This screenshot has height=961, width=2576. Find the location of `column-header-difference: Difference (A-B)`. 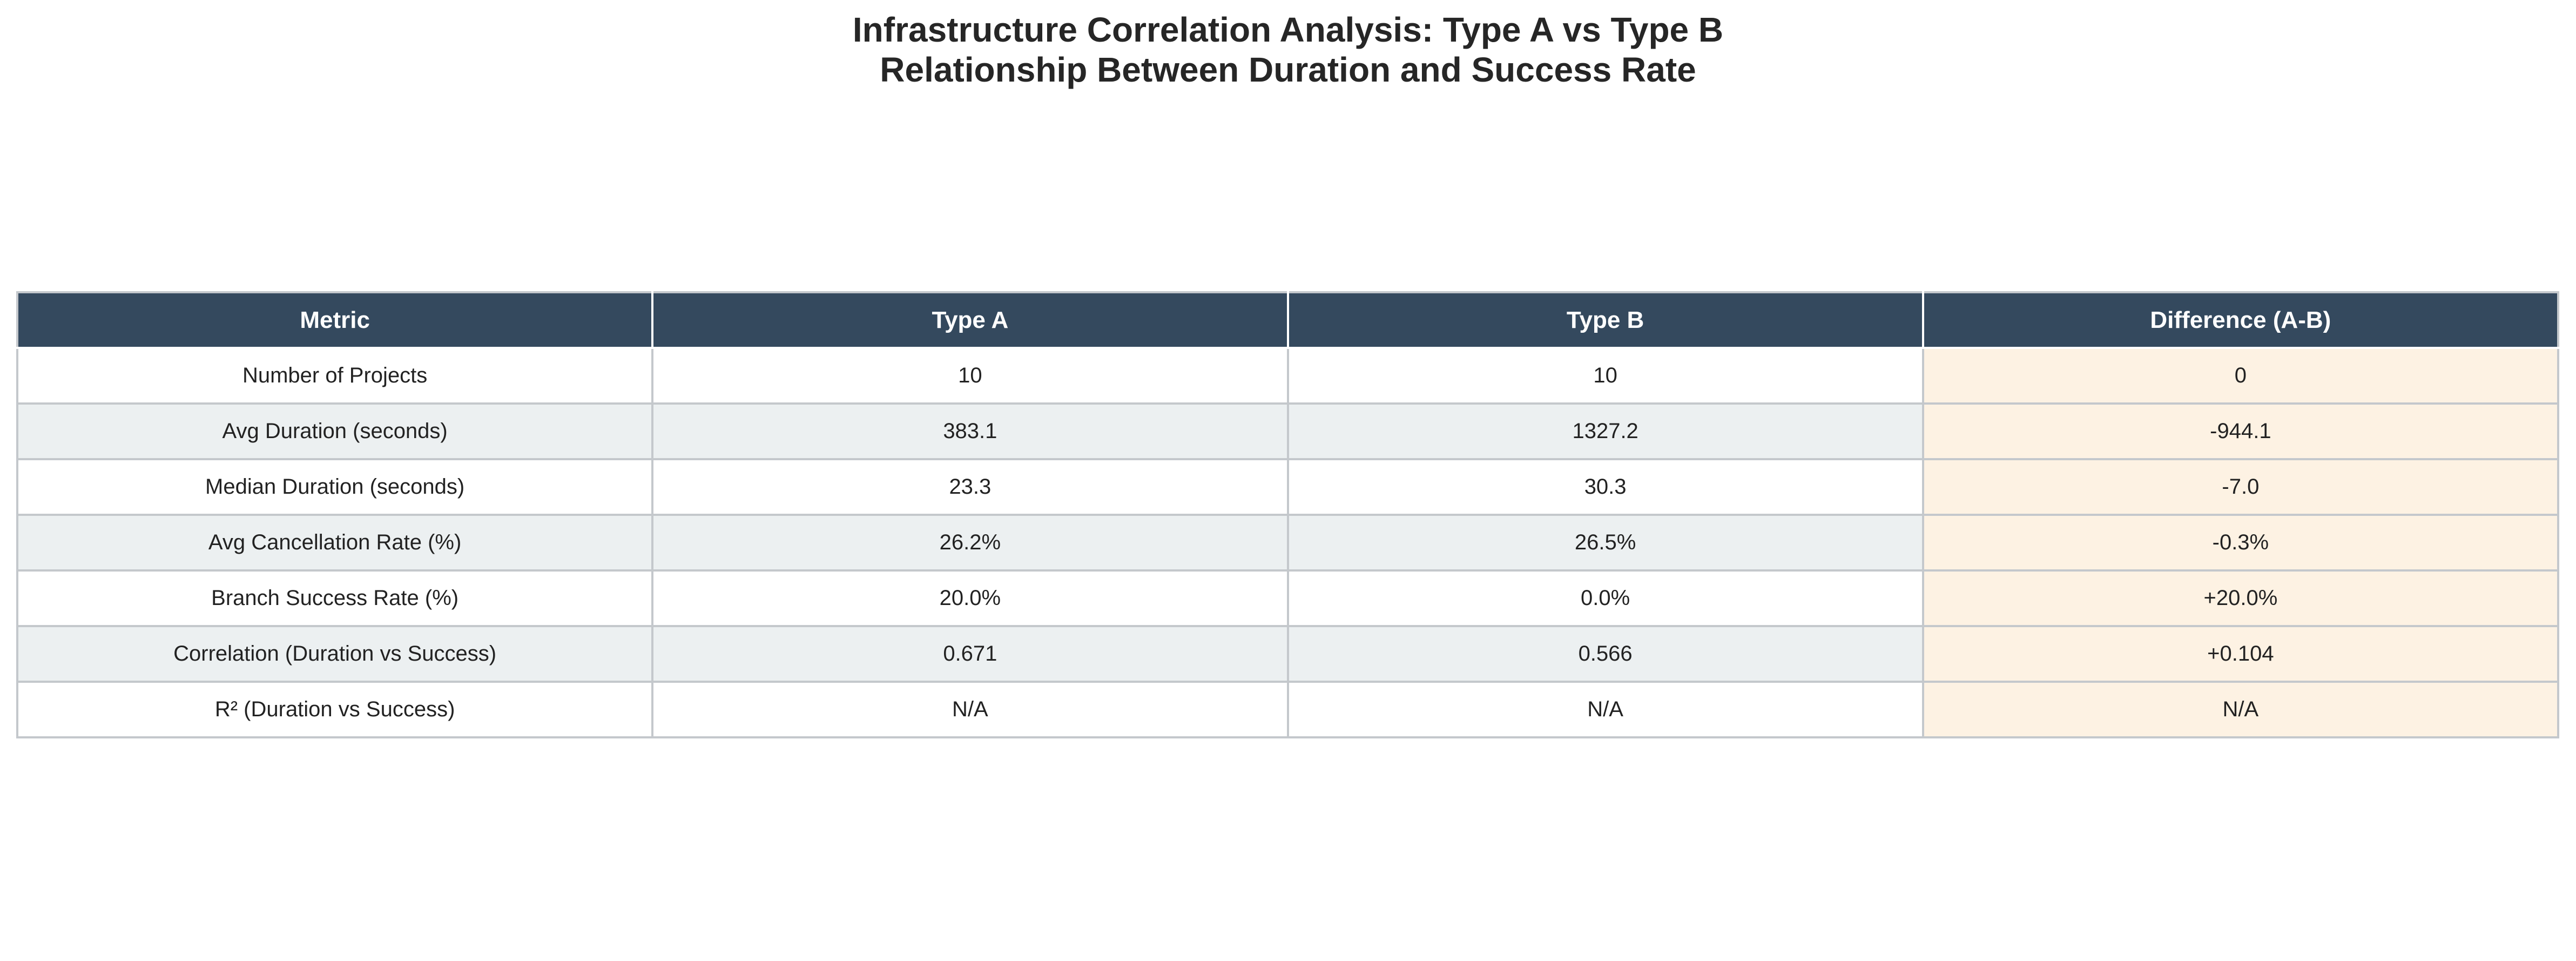

column-header-difference: Difference (A-B) is located at coordinates (2240, 320).